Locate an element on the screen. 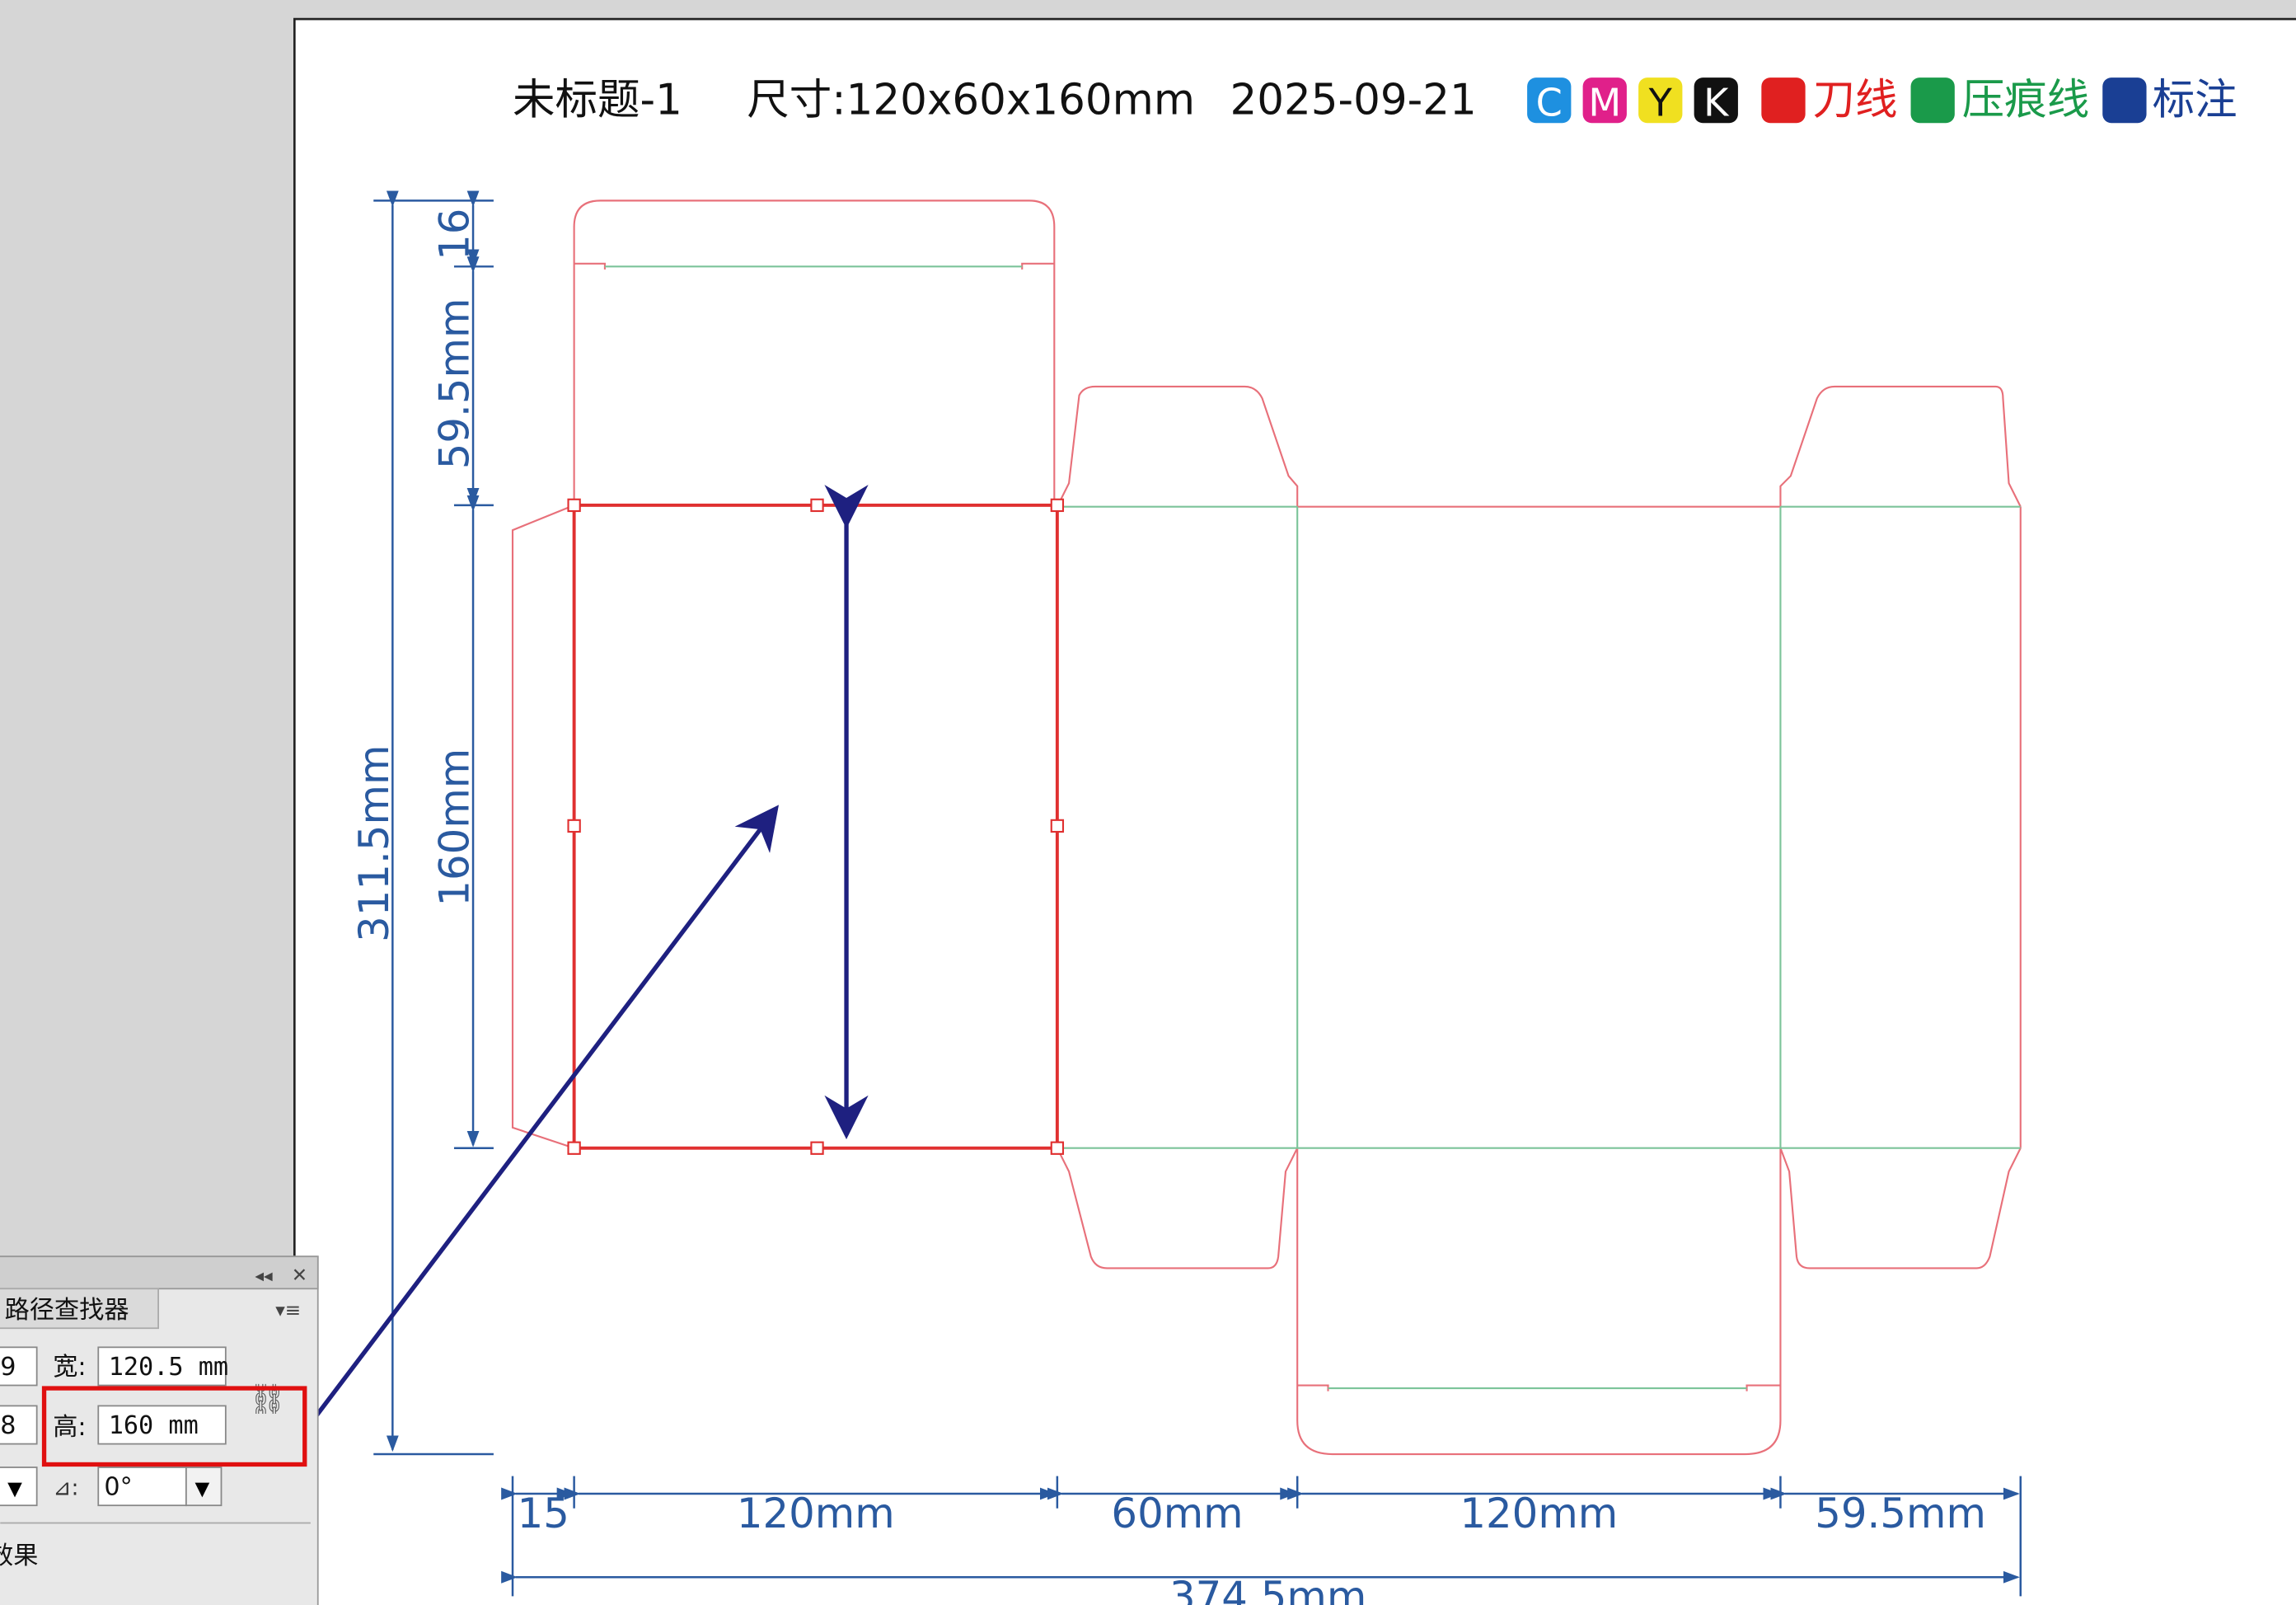  angle-dropdown is located at coordinates (204, 1487).